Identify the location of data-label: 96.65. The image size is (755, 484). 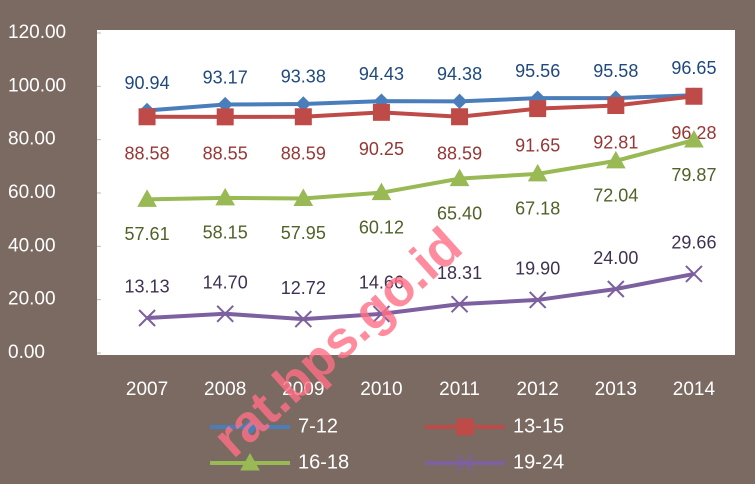
(693, 68).